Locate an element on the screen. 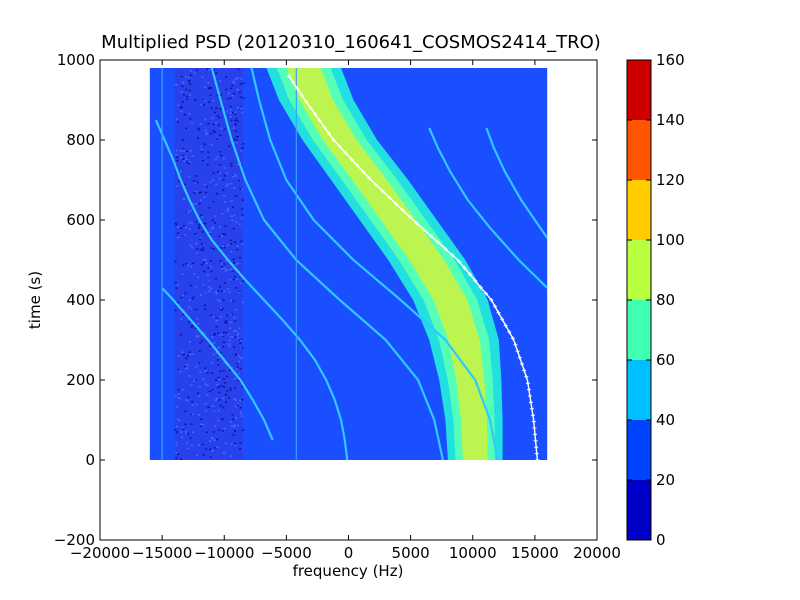 Image resolution: width=800 pixels, height=600 pixels. y-tick-label: 800 is located at coordinates (80, 140).